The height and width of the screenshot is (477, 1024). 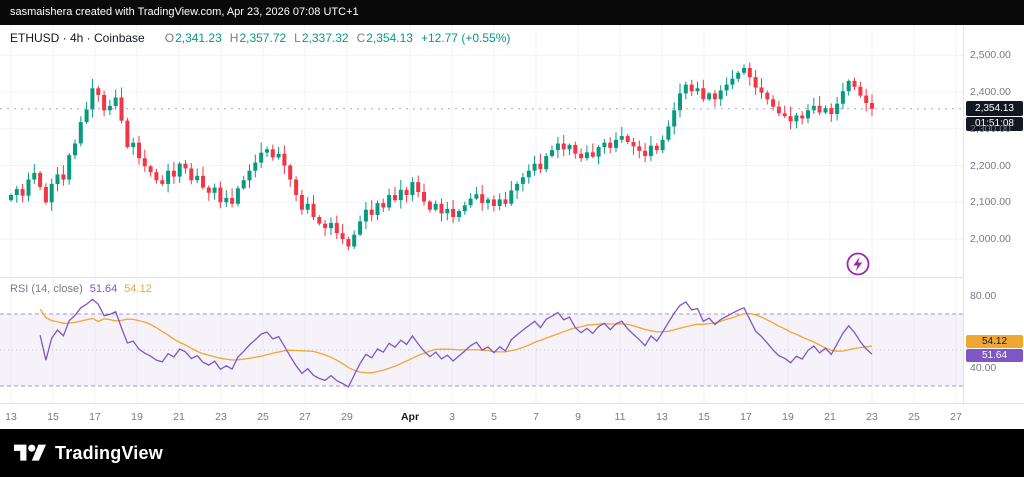 I want to click on time-axis-label: 3, so click(x=452, y=417).